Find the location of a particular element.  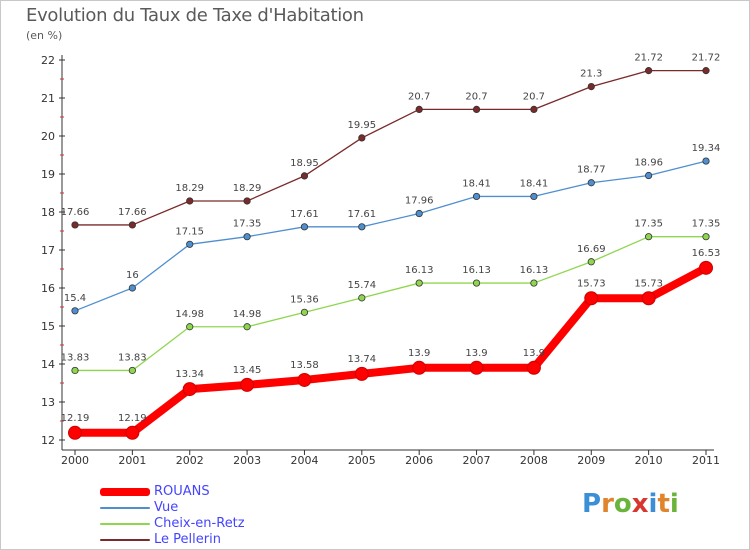

x-tick-label: 2006 is located at coordinates (419, 460).